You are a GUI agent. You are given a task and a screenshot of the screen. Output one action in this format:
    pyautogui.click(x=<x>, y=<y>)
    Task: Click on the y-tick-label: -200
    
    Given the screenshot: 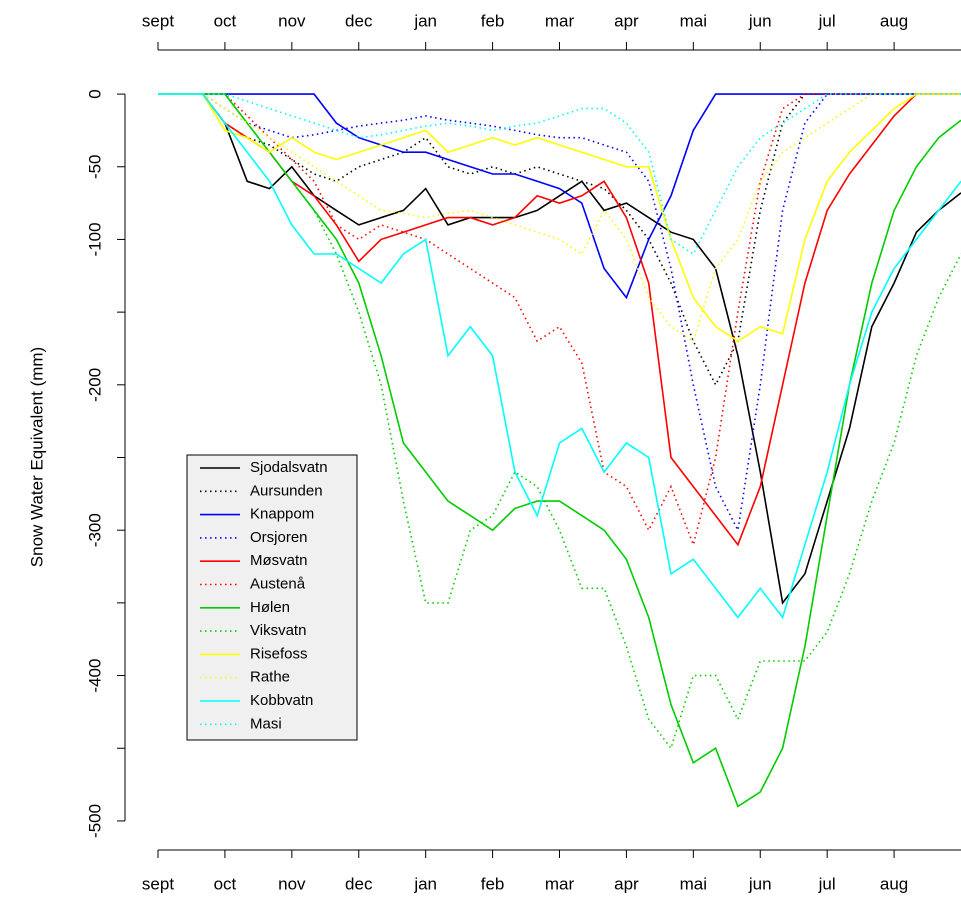 What is the action you would take?
    pyautogui.click(x=94, y=385)
    